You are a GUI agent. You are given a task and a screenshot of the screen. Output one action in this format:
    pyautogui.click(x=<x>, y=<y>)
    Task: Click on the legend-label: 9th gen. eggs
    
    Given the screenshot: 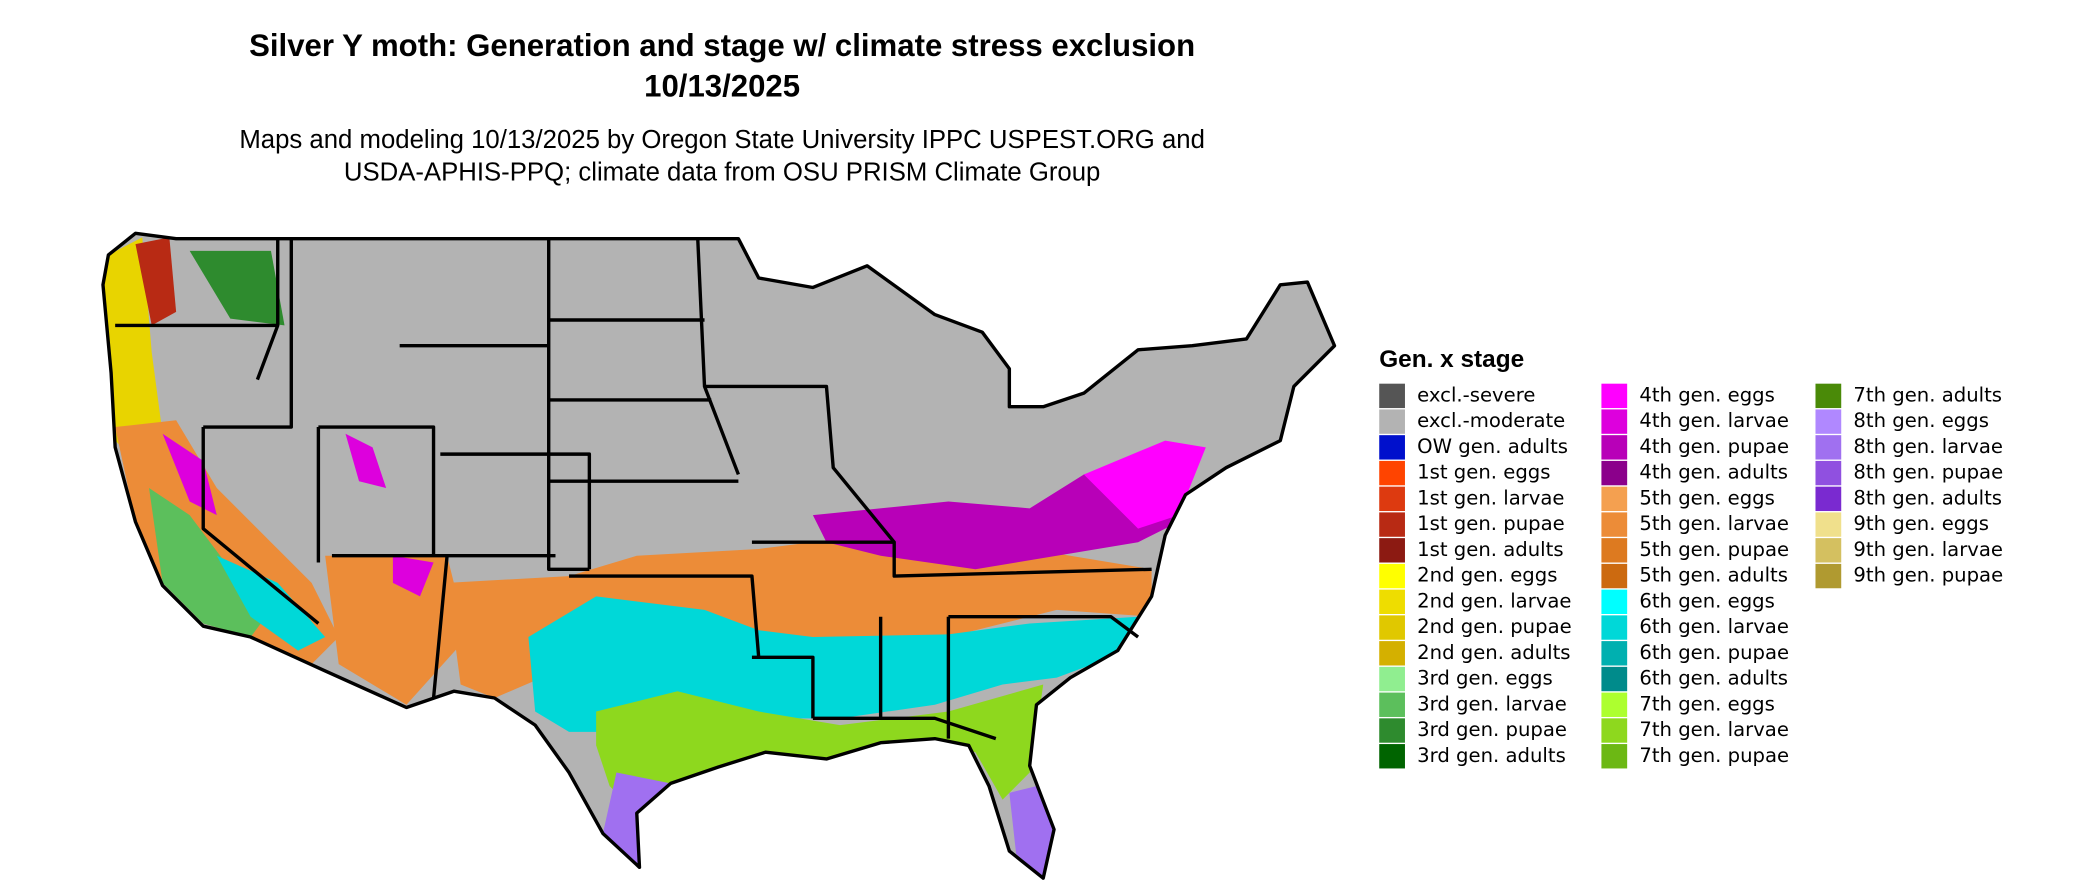 What is the action you would take?
    pyautogui.click(x=1921, y=523)
    